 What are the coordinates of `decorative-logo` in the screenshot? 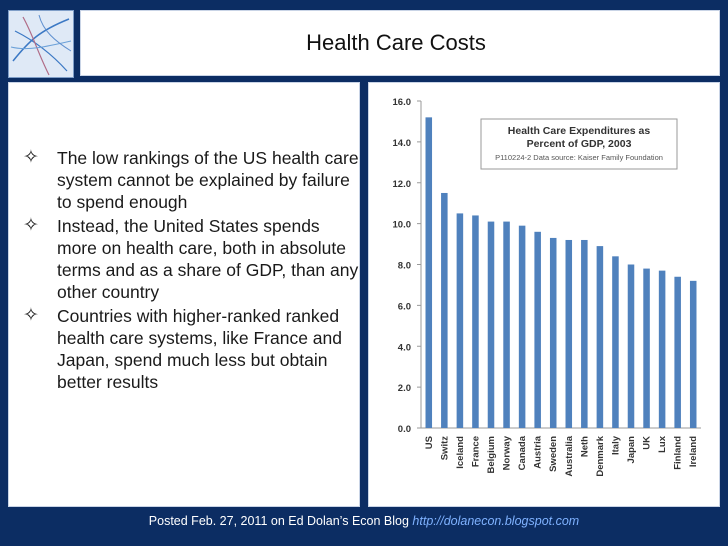 It's located at (41, 44).